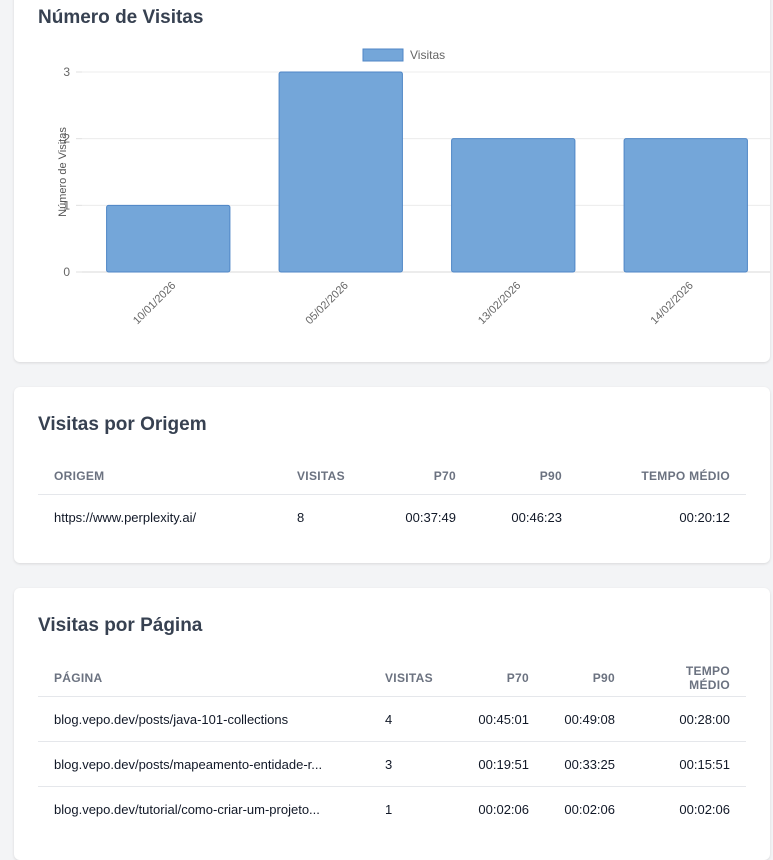 This screenshot has width=773, height=860. I want to click on x-tick-label: 14/02/2026, so click(671, 303).